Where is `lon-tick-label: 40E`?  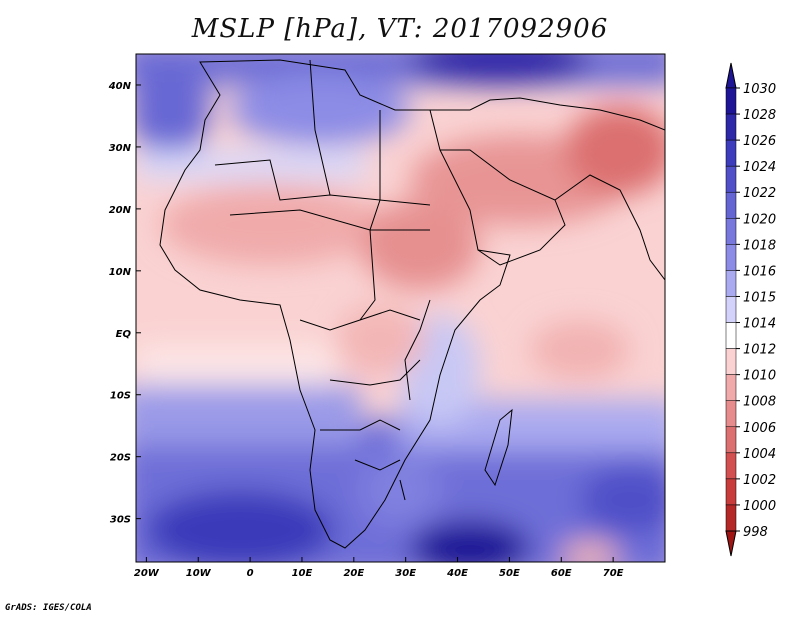 lon-tick-label: 40E is located at coordinates (457, 573).